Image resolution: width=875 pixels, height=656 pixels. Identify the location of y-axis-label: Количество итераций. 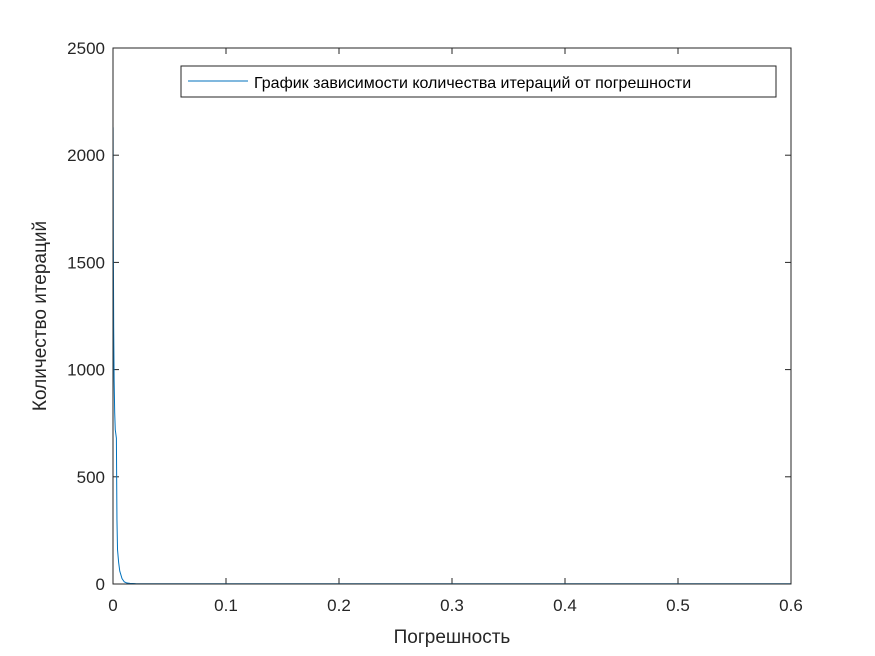
(40, 316).